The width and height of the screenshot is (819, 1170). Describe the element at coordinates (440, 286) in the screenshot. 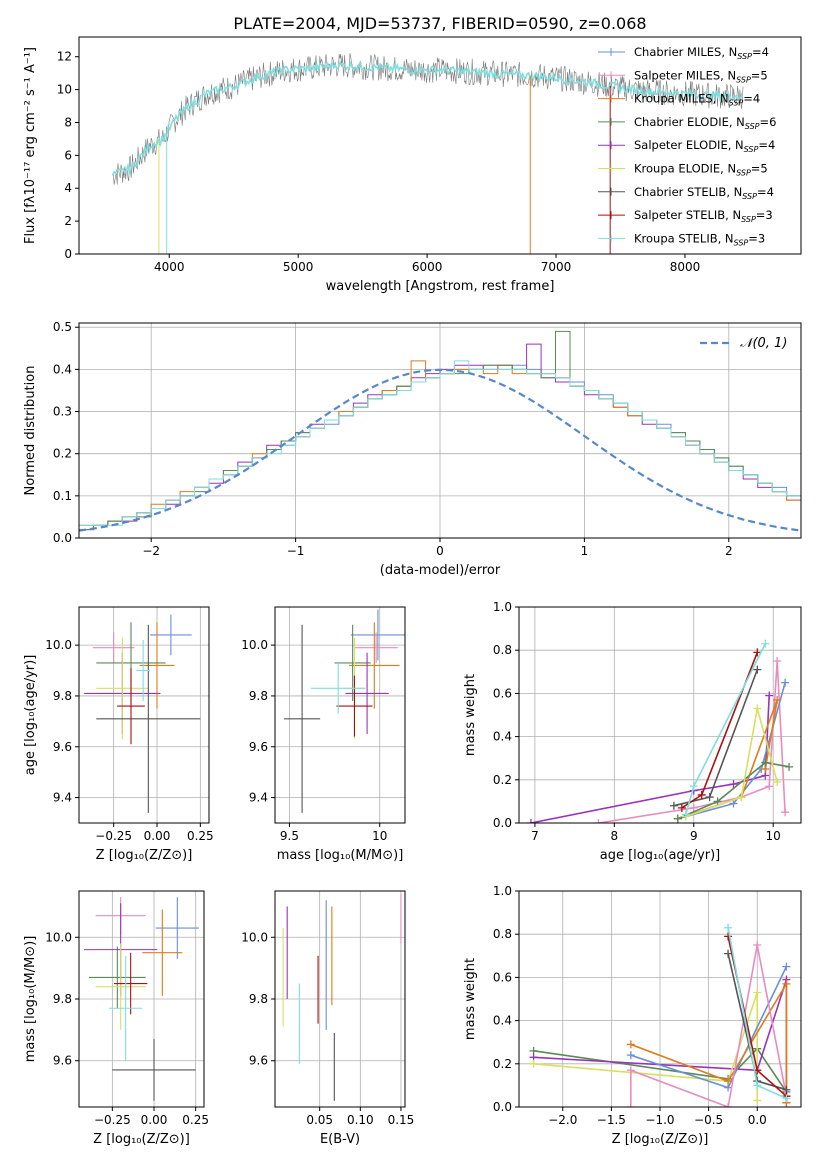

I see `x-axis-label: wavelength [Angstrom, rest frame]` at that location.